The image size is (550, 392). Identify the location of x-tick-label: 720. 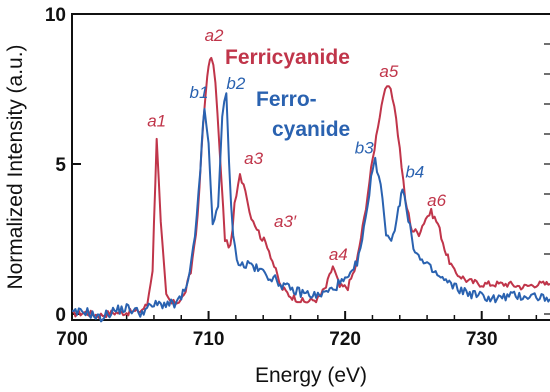
(345, 339).